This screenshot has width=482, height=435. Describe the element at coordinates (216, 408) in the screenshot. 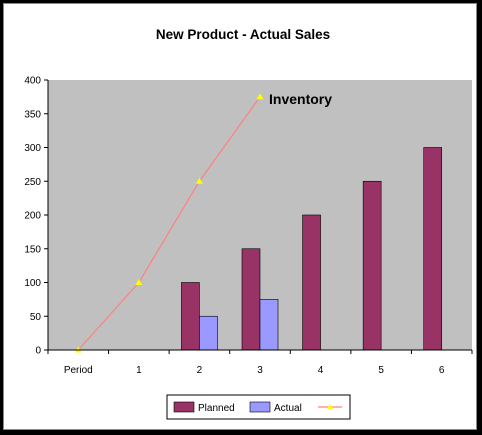

I see `legend-label-planned: Planned` at that location.